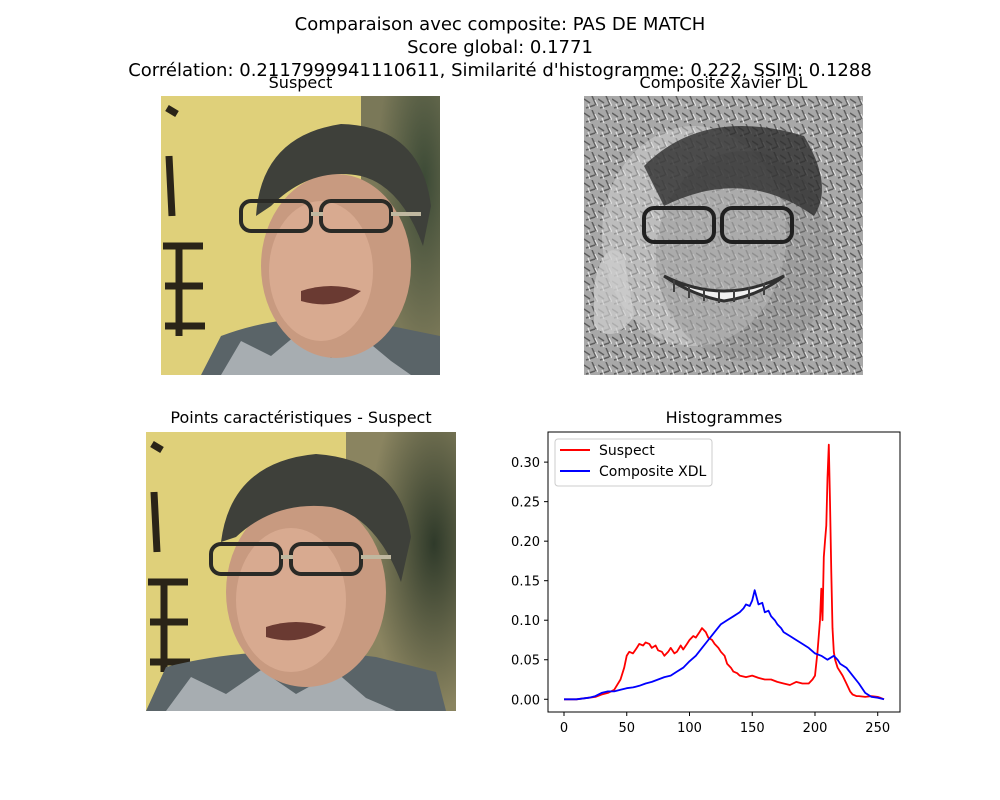 This screenshot has height=800, width=1000. What do you see at coordinates (301, 417) in the screenshot?
I see `keypoints-panel-title: Points caractéristiques - Suspect` at bounding box center [301, 417].